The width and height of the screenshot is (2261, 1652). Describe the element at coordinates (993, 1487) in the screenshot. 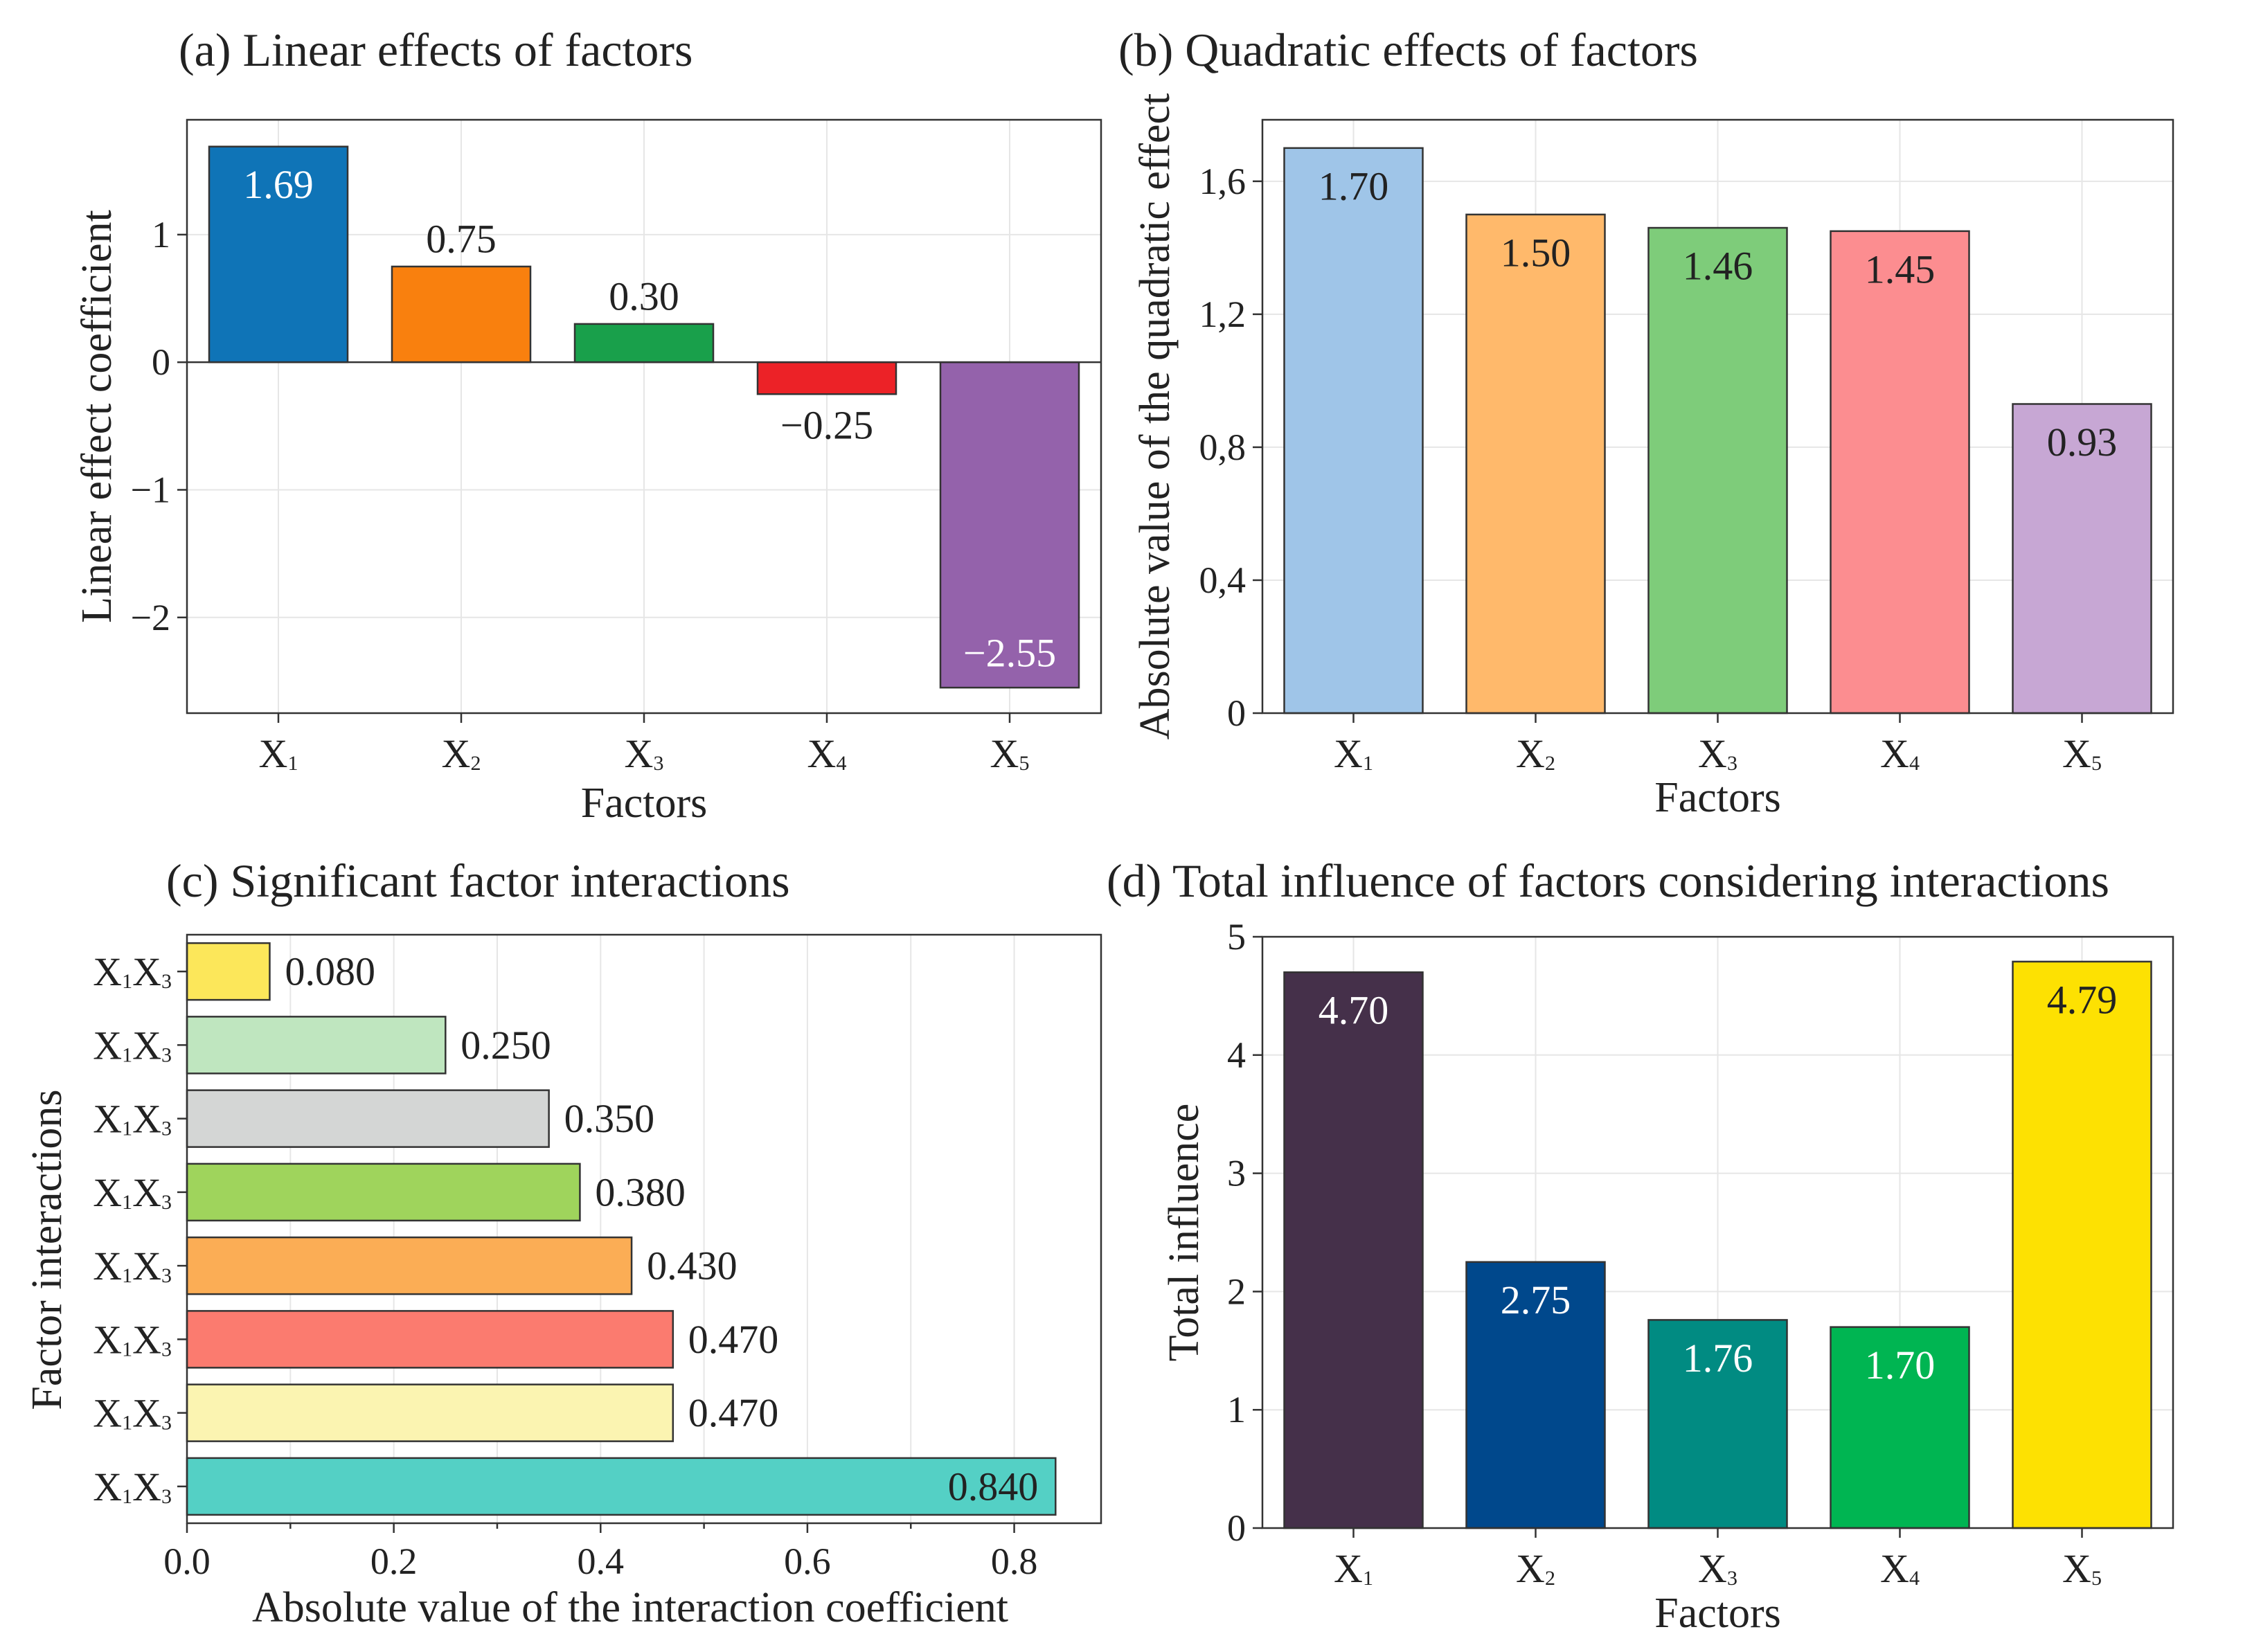

I see `value-label: 0.840` at that location.